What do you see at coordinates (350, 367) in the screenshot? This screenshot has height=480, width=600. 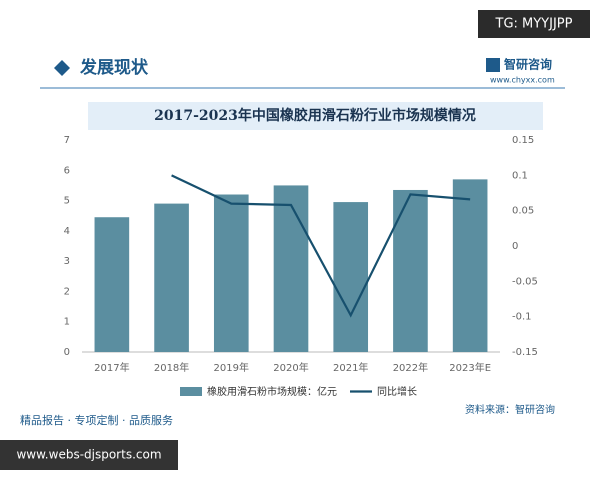 I see `x-tick-label: 2021年` at bounding box center [350, 367].